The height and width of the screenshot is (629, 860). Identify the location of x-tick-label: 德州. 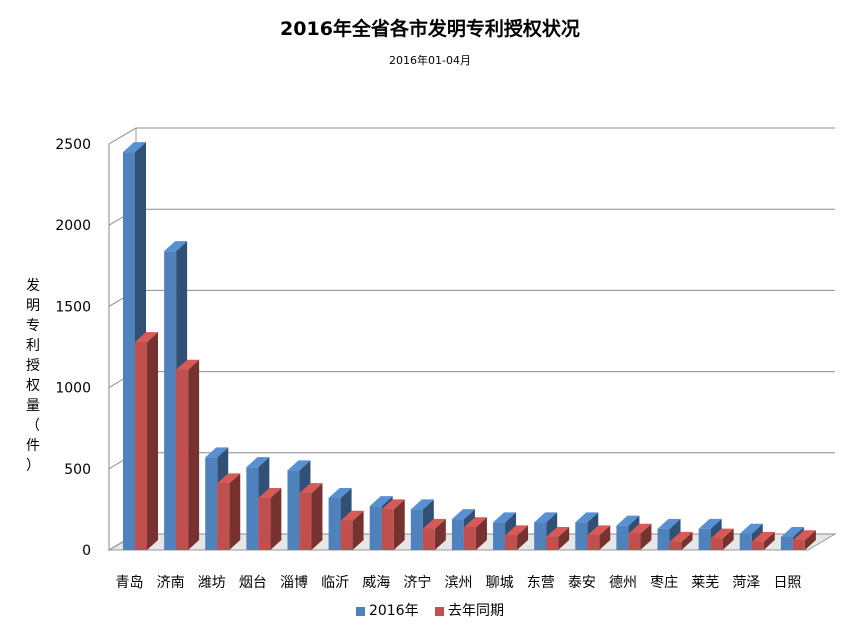
(623, 583).